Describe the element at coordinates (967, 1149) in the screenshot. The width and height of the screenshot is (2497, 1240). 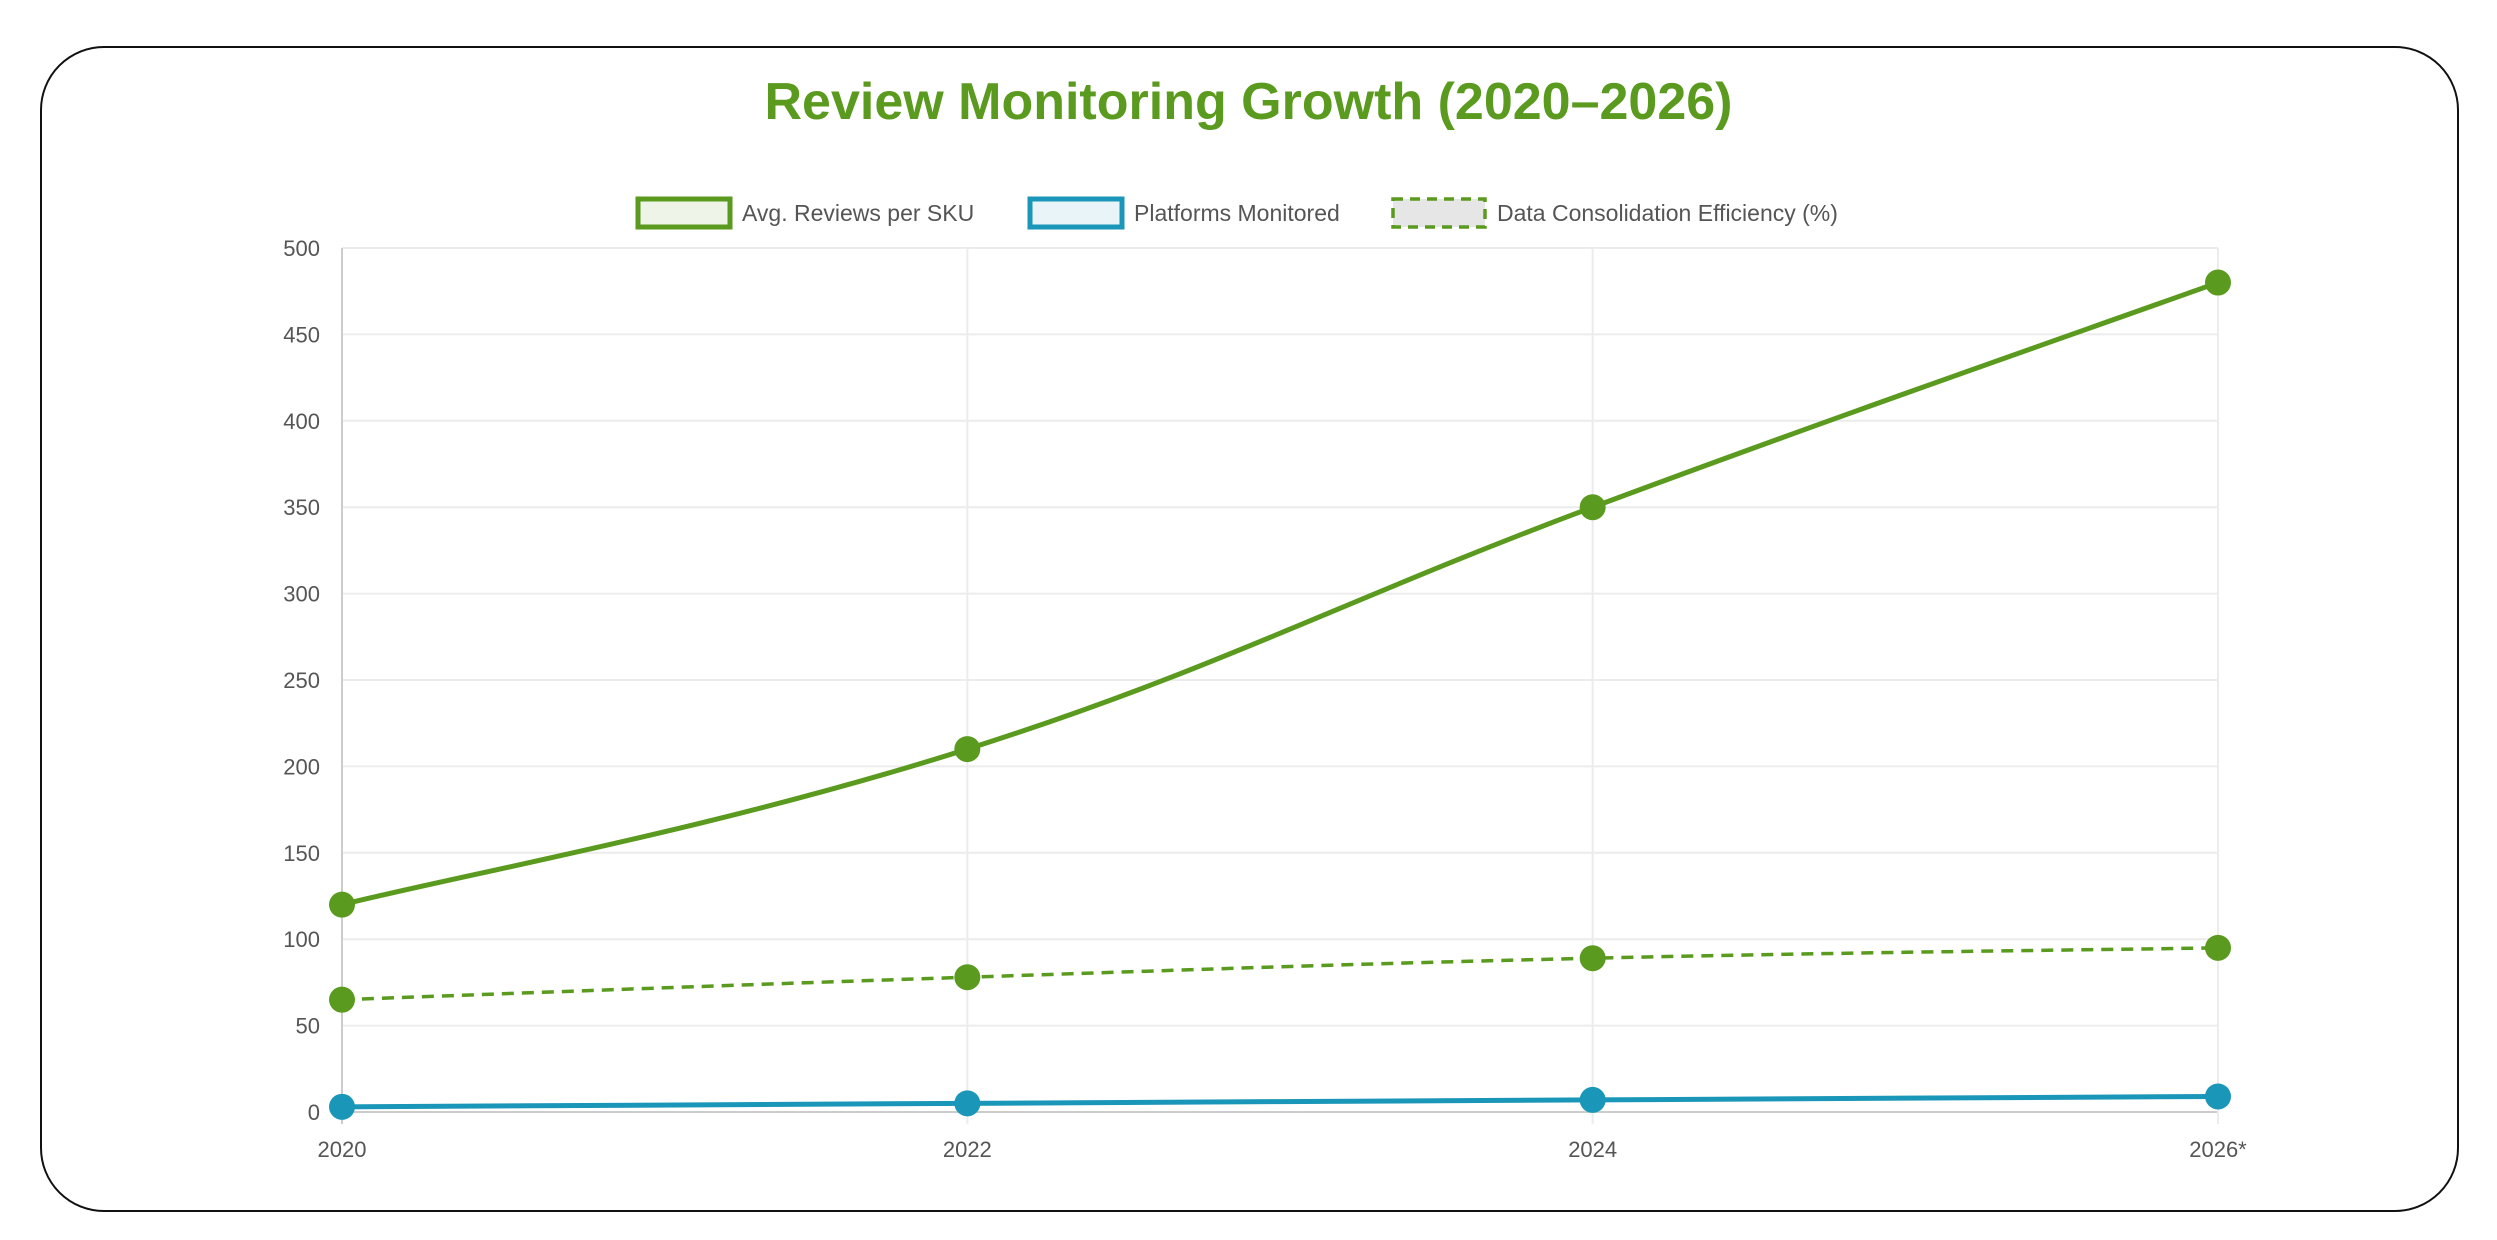
I see `x-tick-label: 2022` at that location.